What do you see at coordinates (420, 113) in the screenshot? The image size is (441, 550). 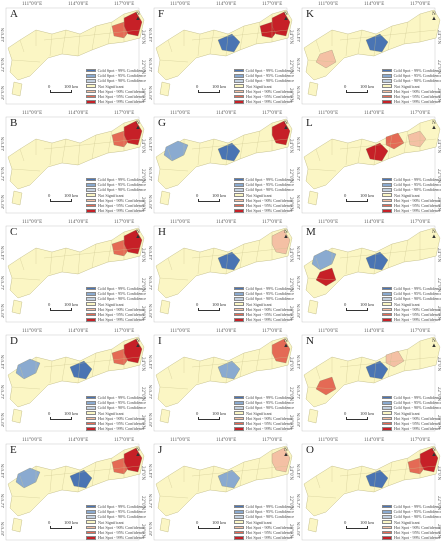 I see `top-tick-label: 117°0'0"E` at bounding box center [420, 113].